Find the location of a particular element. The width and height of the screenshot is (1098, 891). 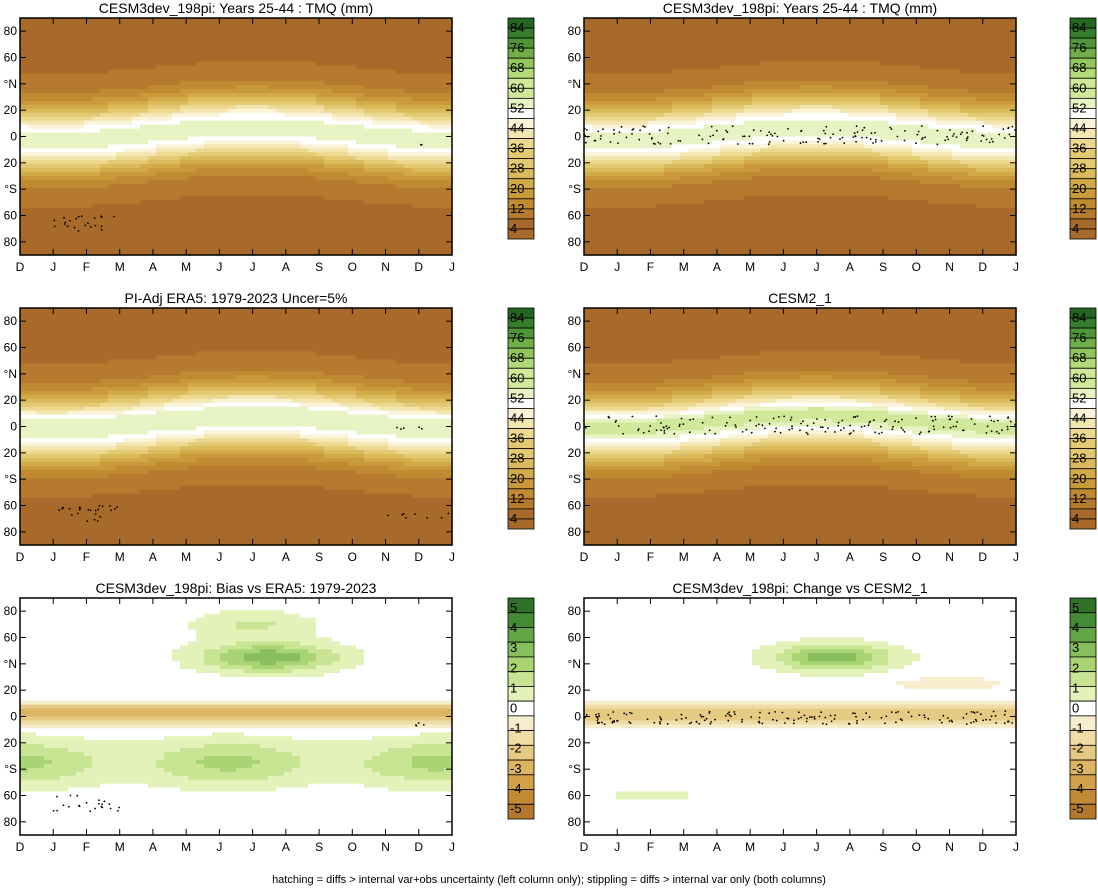

colorbar-label: 60 is located at coordinates (517, 87).